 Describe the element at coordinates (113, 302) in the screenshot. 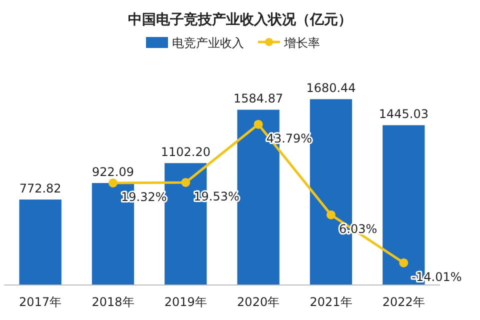

I see `x-tick-label: 2018年` at that location.